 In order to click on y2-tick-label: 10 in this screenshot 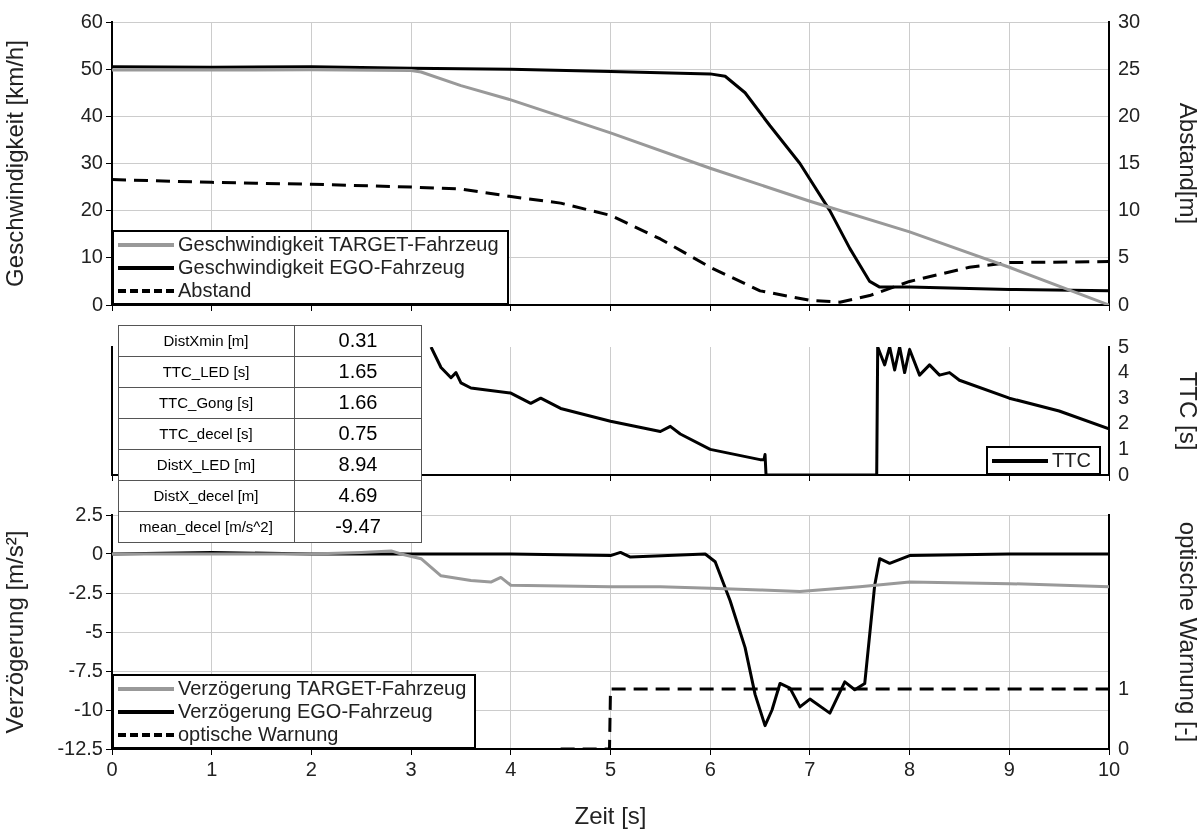, I will do `click(1129, 209)`.